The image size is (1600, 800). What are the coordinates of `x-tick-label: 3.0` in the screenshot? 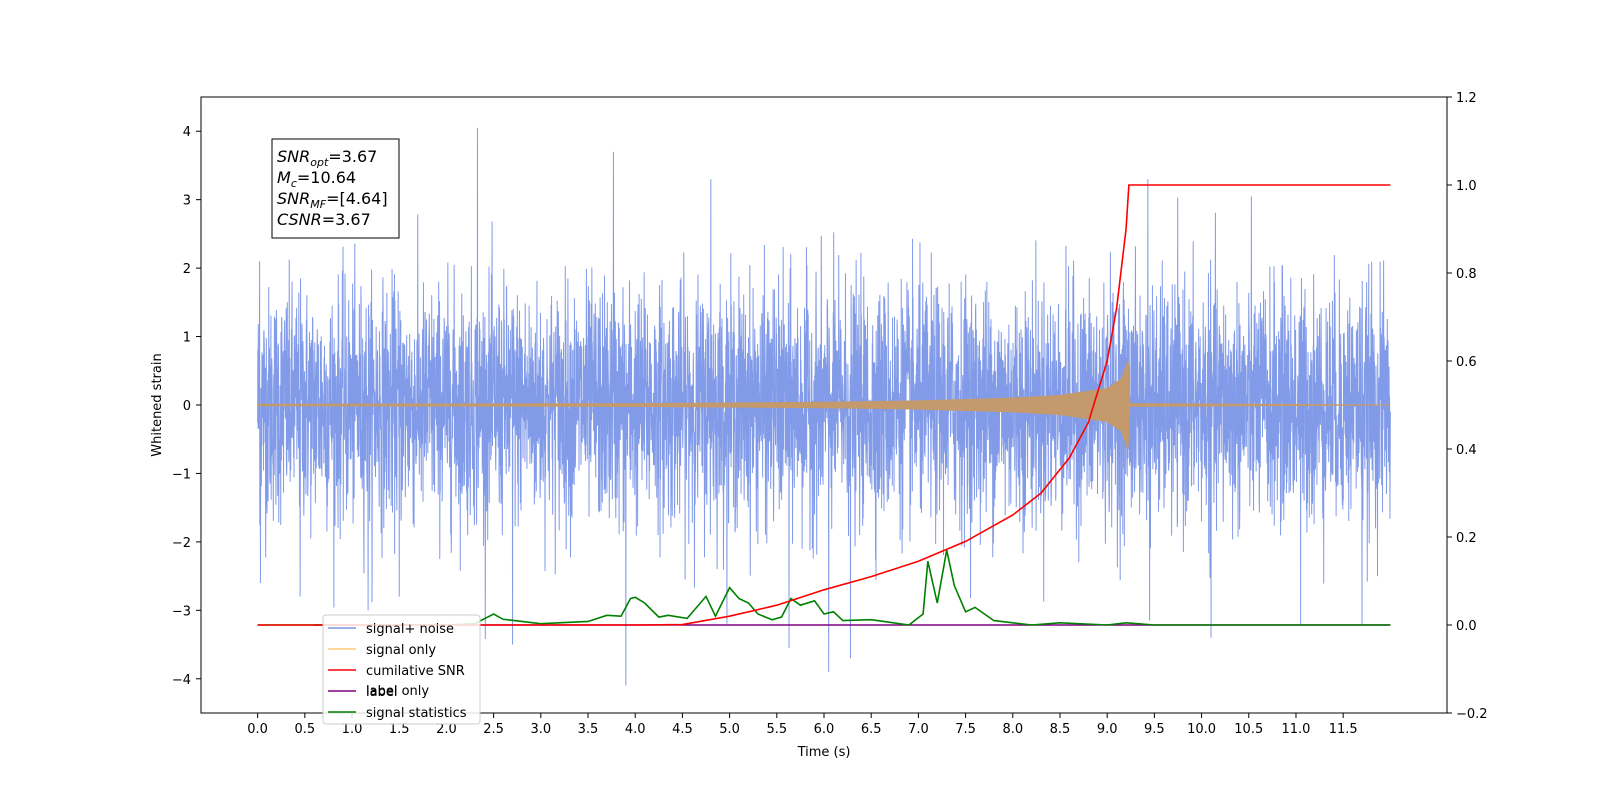 It's located at (540, 729).